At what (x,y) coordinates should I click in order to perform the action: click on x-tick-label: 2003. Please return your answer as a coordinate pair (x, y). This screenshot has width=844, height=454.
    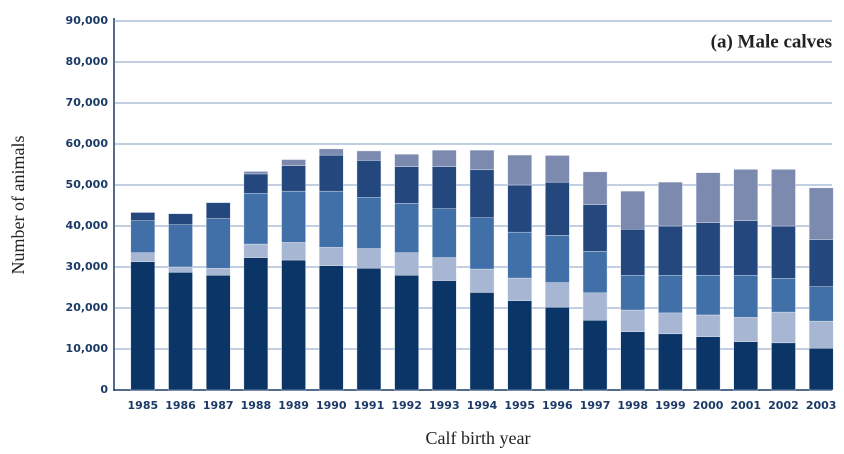
    Looking at the image, I should click on (821, 405).